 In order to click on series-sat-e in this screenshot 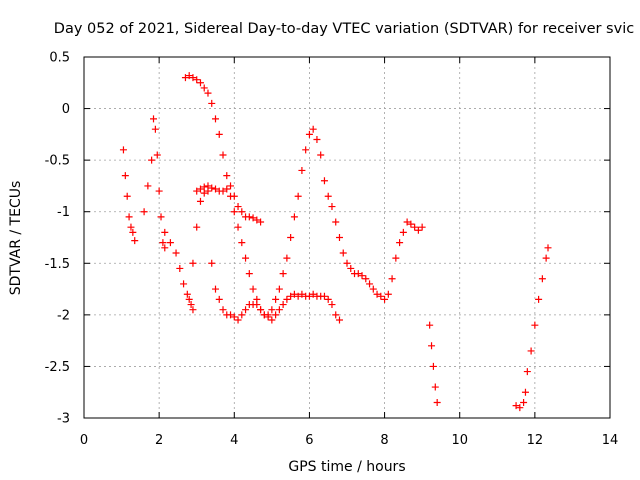, I will do `click(229, 204)`.